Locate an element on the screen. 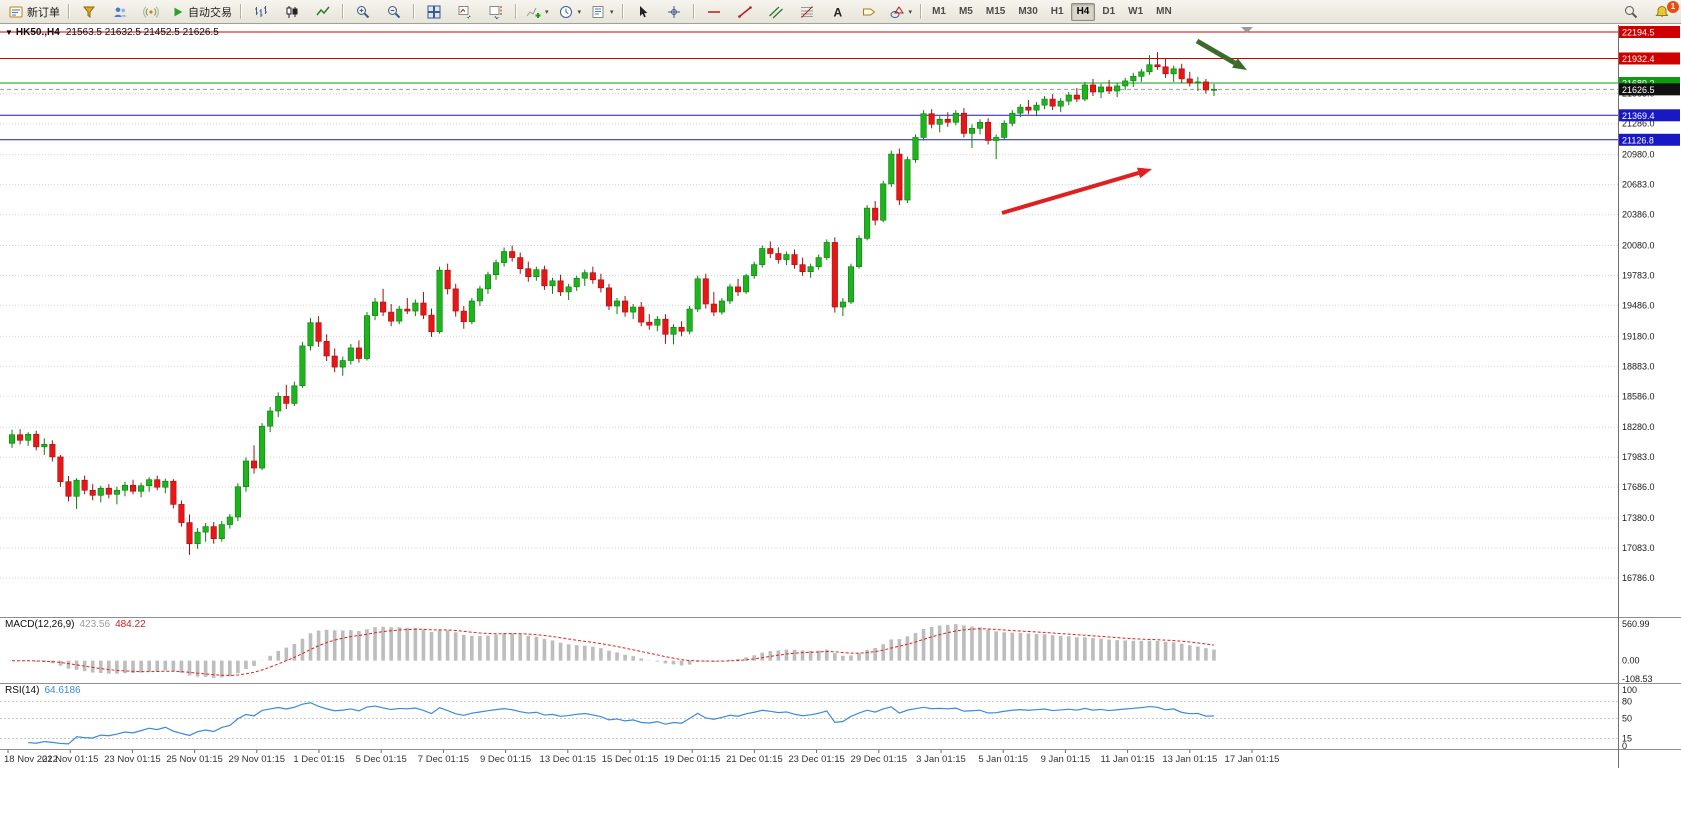 Image resolution: width=1681 pixels, height=826 pixels. zoom-out-button is located at coordinates (394, 12).